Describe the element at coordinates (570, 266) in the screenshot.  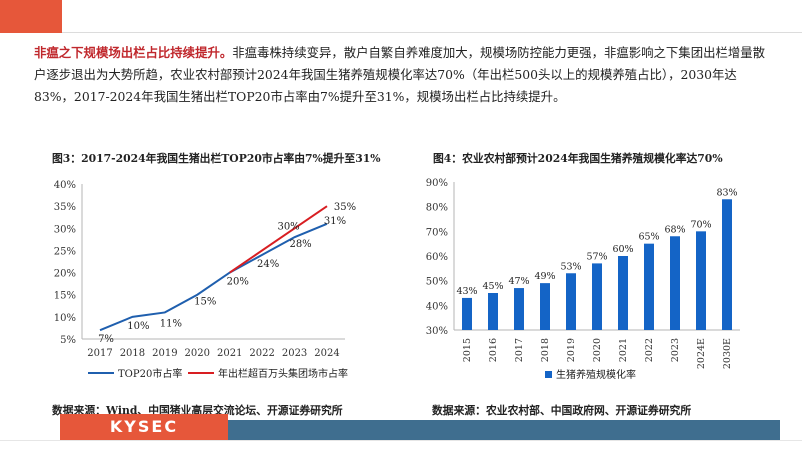
I see `bar-value-label: 53%` at that location.